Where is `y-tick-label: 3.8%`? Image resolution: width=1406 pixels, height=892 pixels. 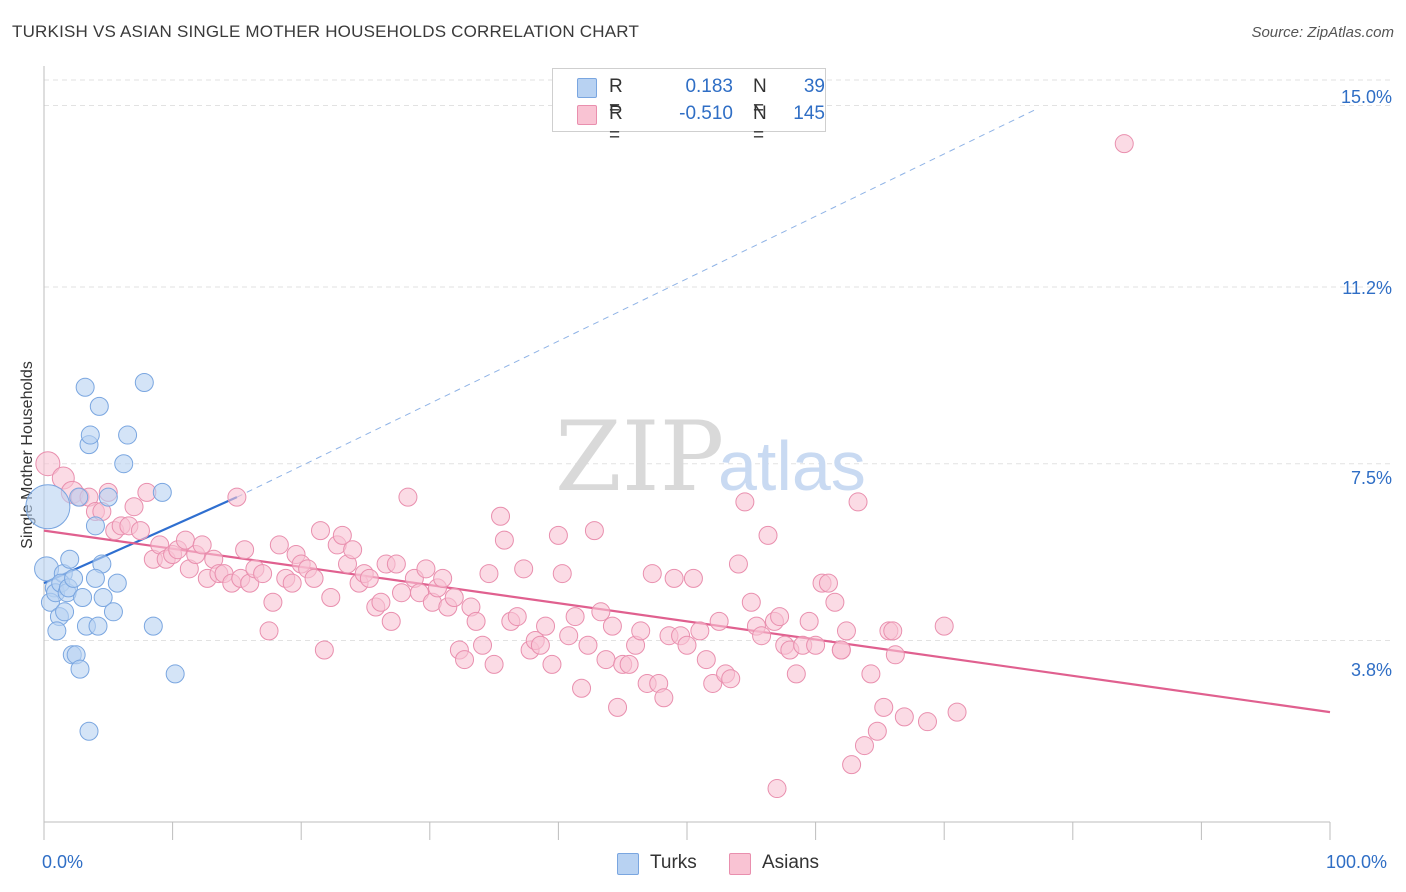
y-tick-label: 3.8% is located at coordinates (1371, 670).